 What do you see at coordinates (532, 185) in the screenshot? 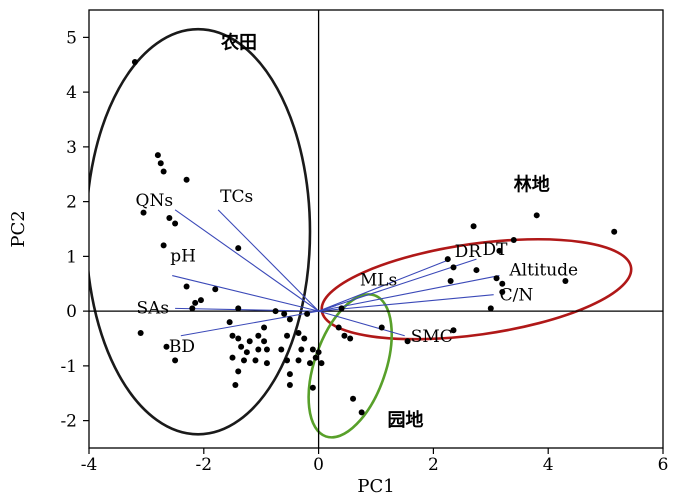
I see `group-label: 林地` at bounding box center [532, 185].